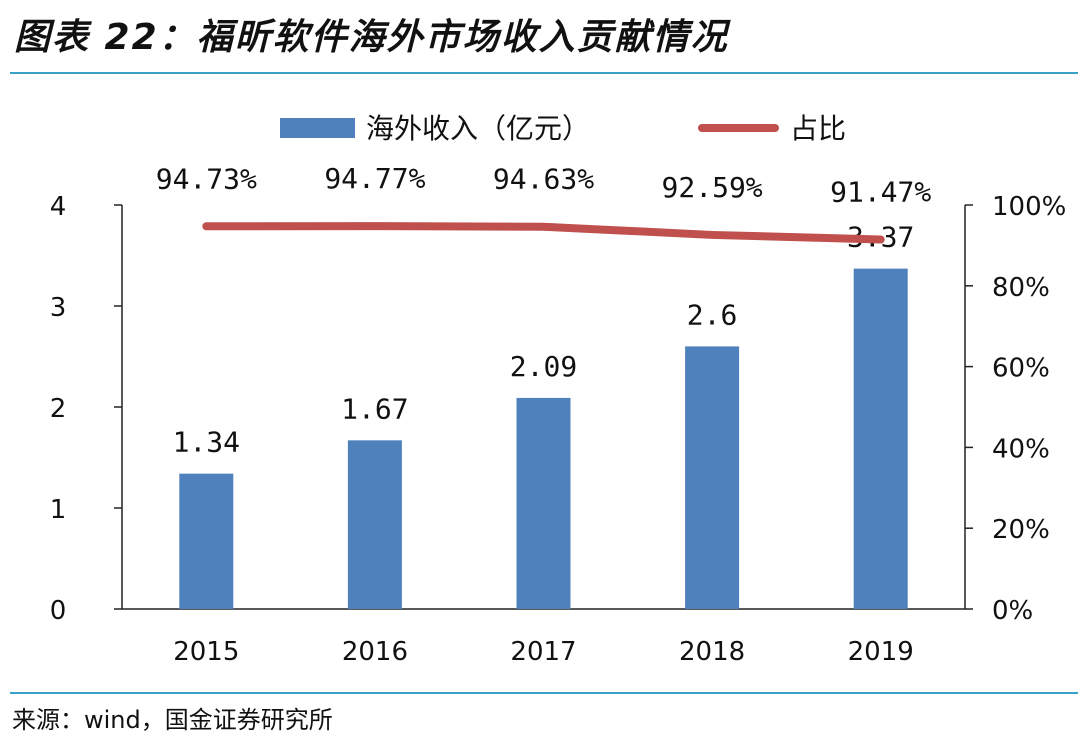  I want to click on share-label-2019: 91.47%, so click(880, 191).